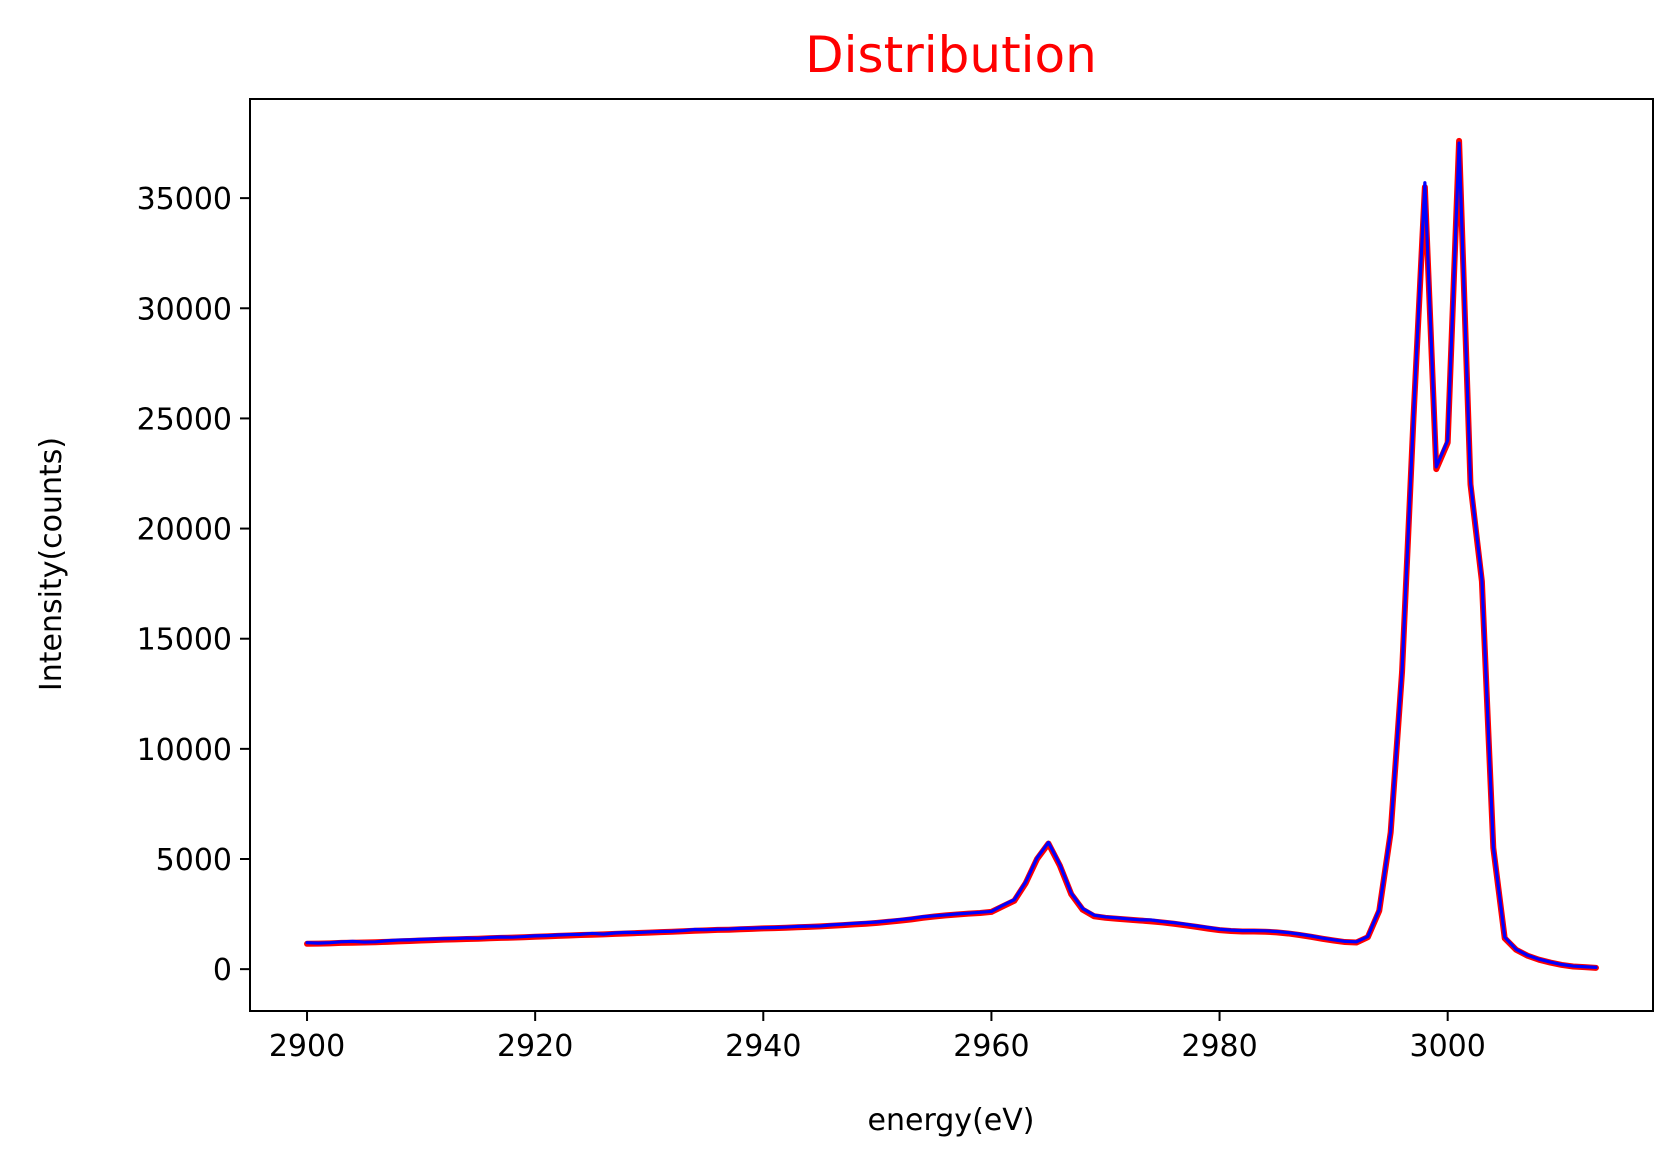 This screenshot has width=1673, height=1161. I want to click on x-axis-label: energy(eV), so click(951, 1120).